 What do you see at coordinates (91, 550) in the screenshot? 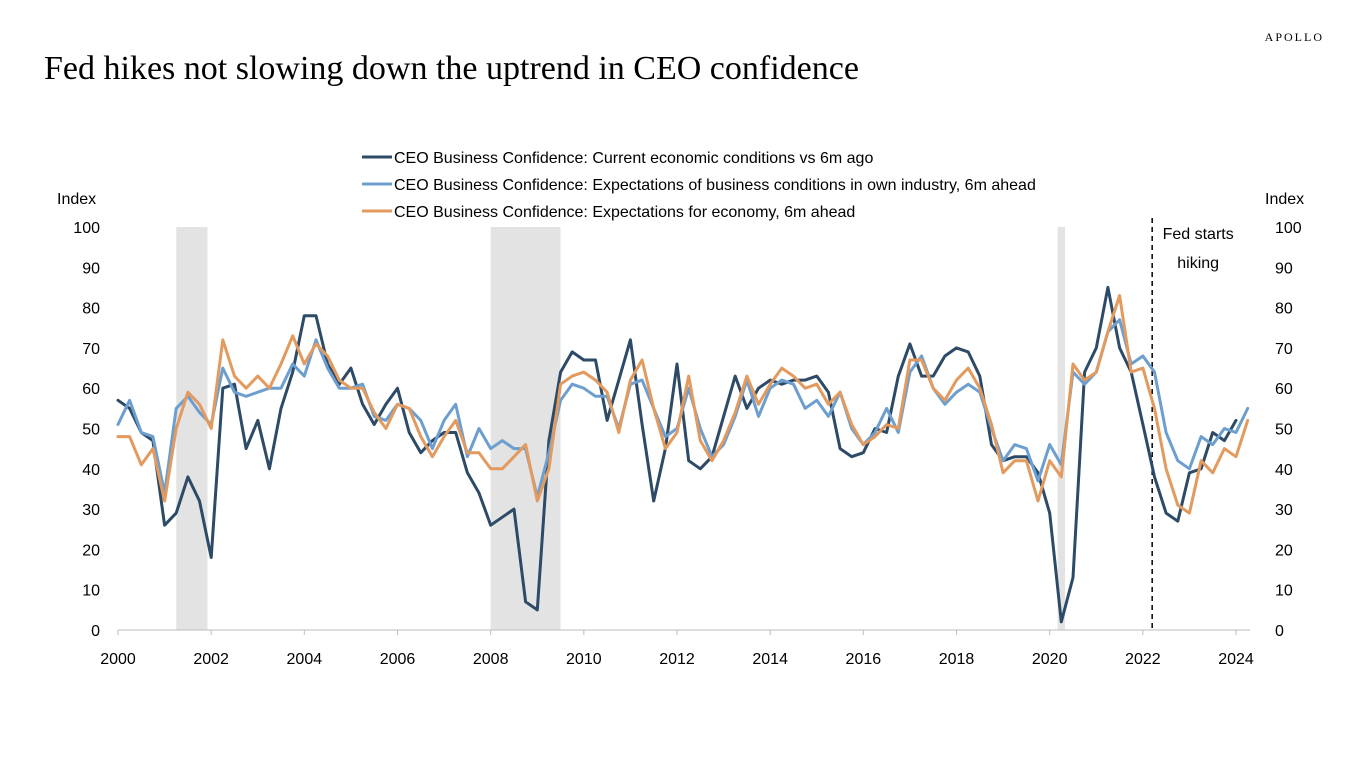
I see `y-left-tick-label-20: 20` at bounding box center [91, 550].